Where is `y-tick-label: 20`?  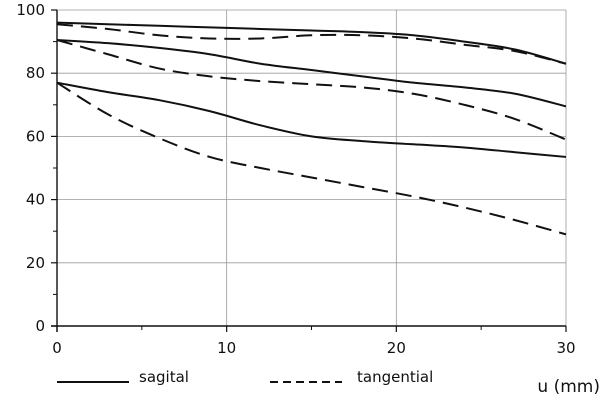 y-tick-label: 20 is located at coordinates (35, 263).